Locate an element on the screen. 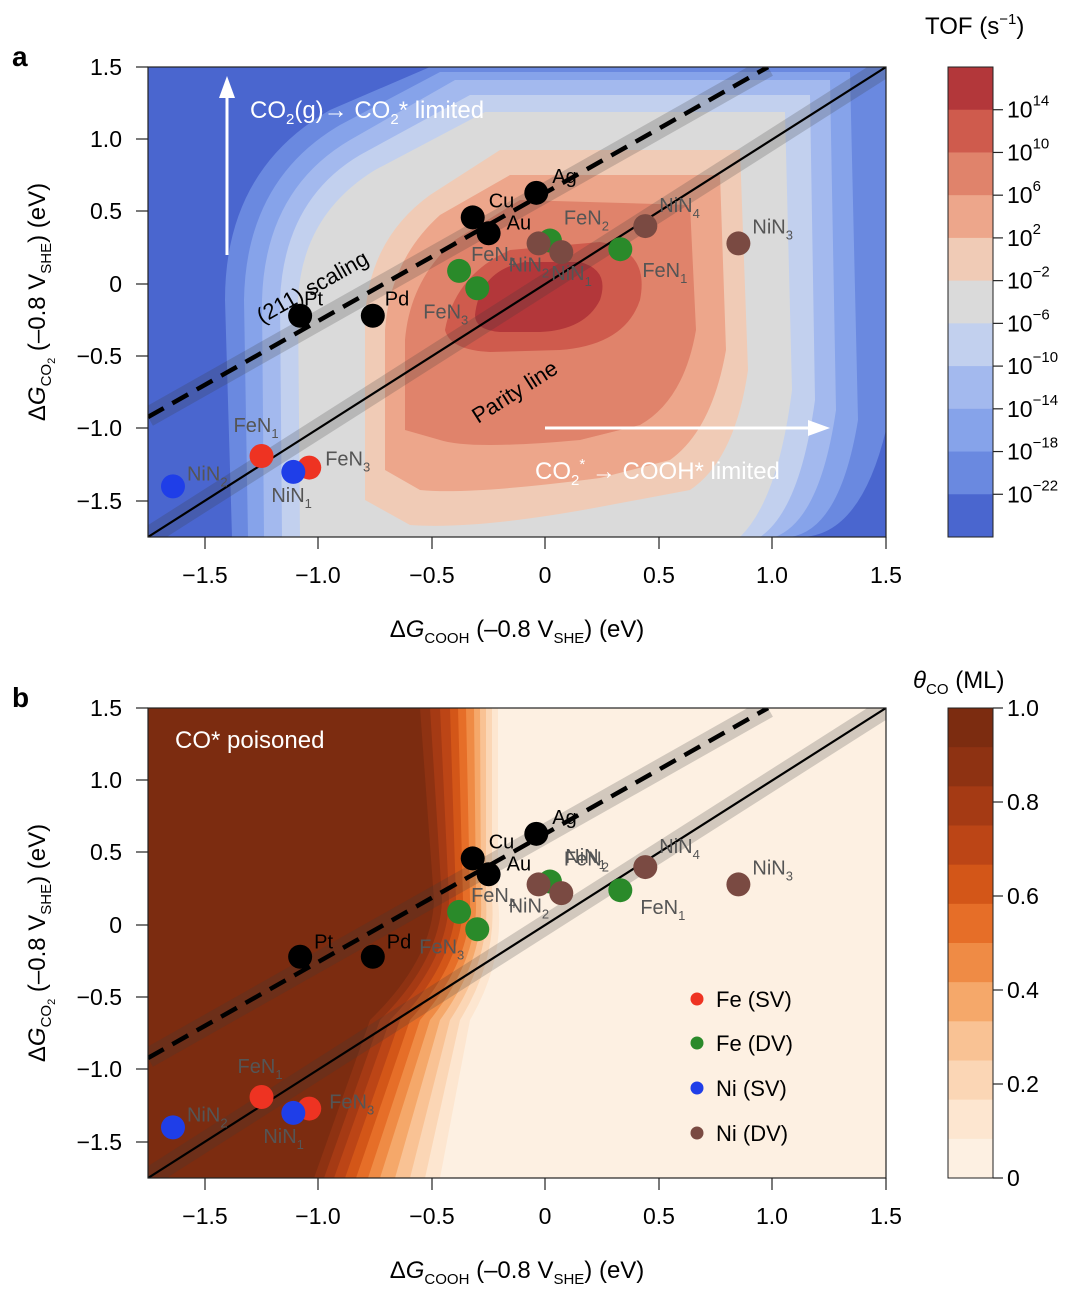  colorbar-b-tick-label: 1.0 is located at coordinates (1023, 708).